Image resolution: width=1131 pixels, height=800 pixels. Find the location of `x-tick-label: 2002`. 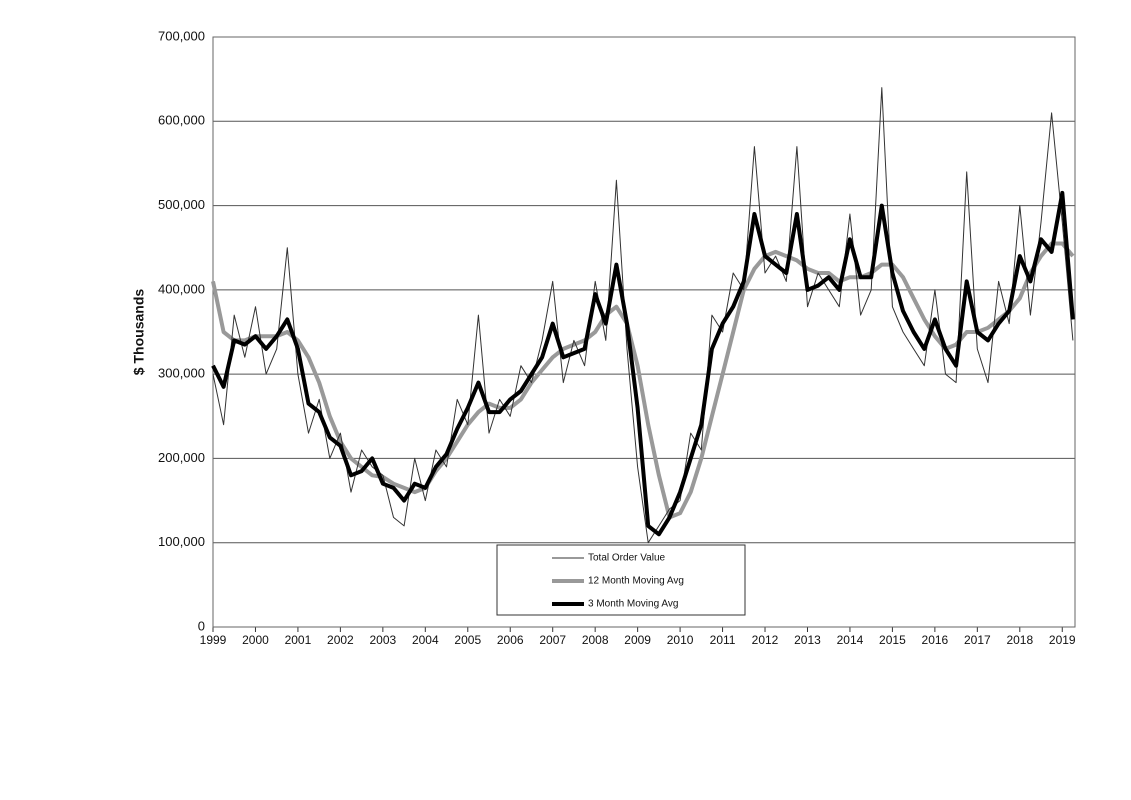

x-tick-label: 2002 is located at coordinates (340, 640).